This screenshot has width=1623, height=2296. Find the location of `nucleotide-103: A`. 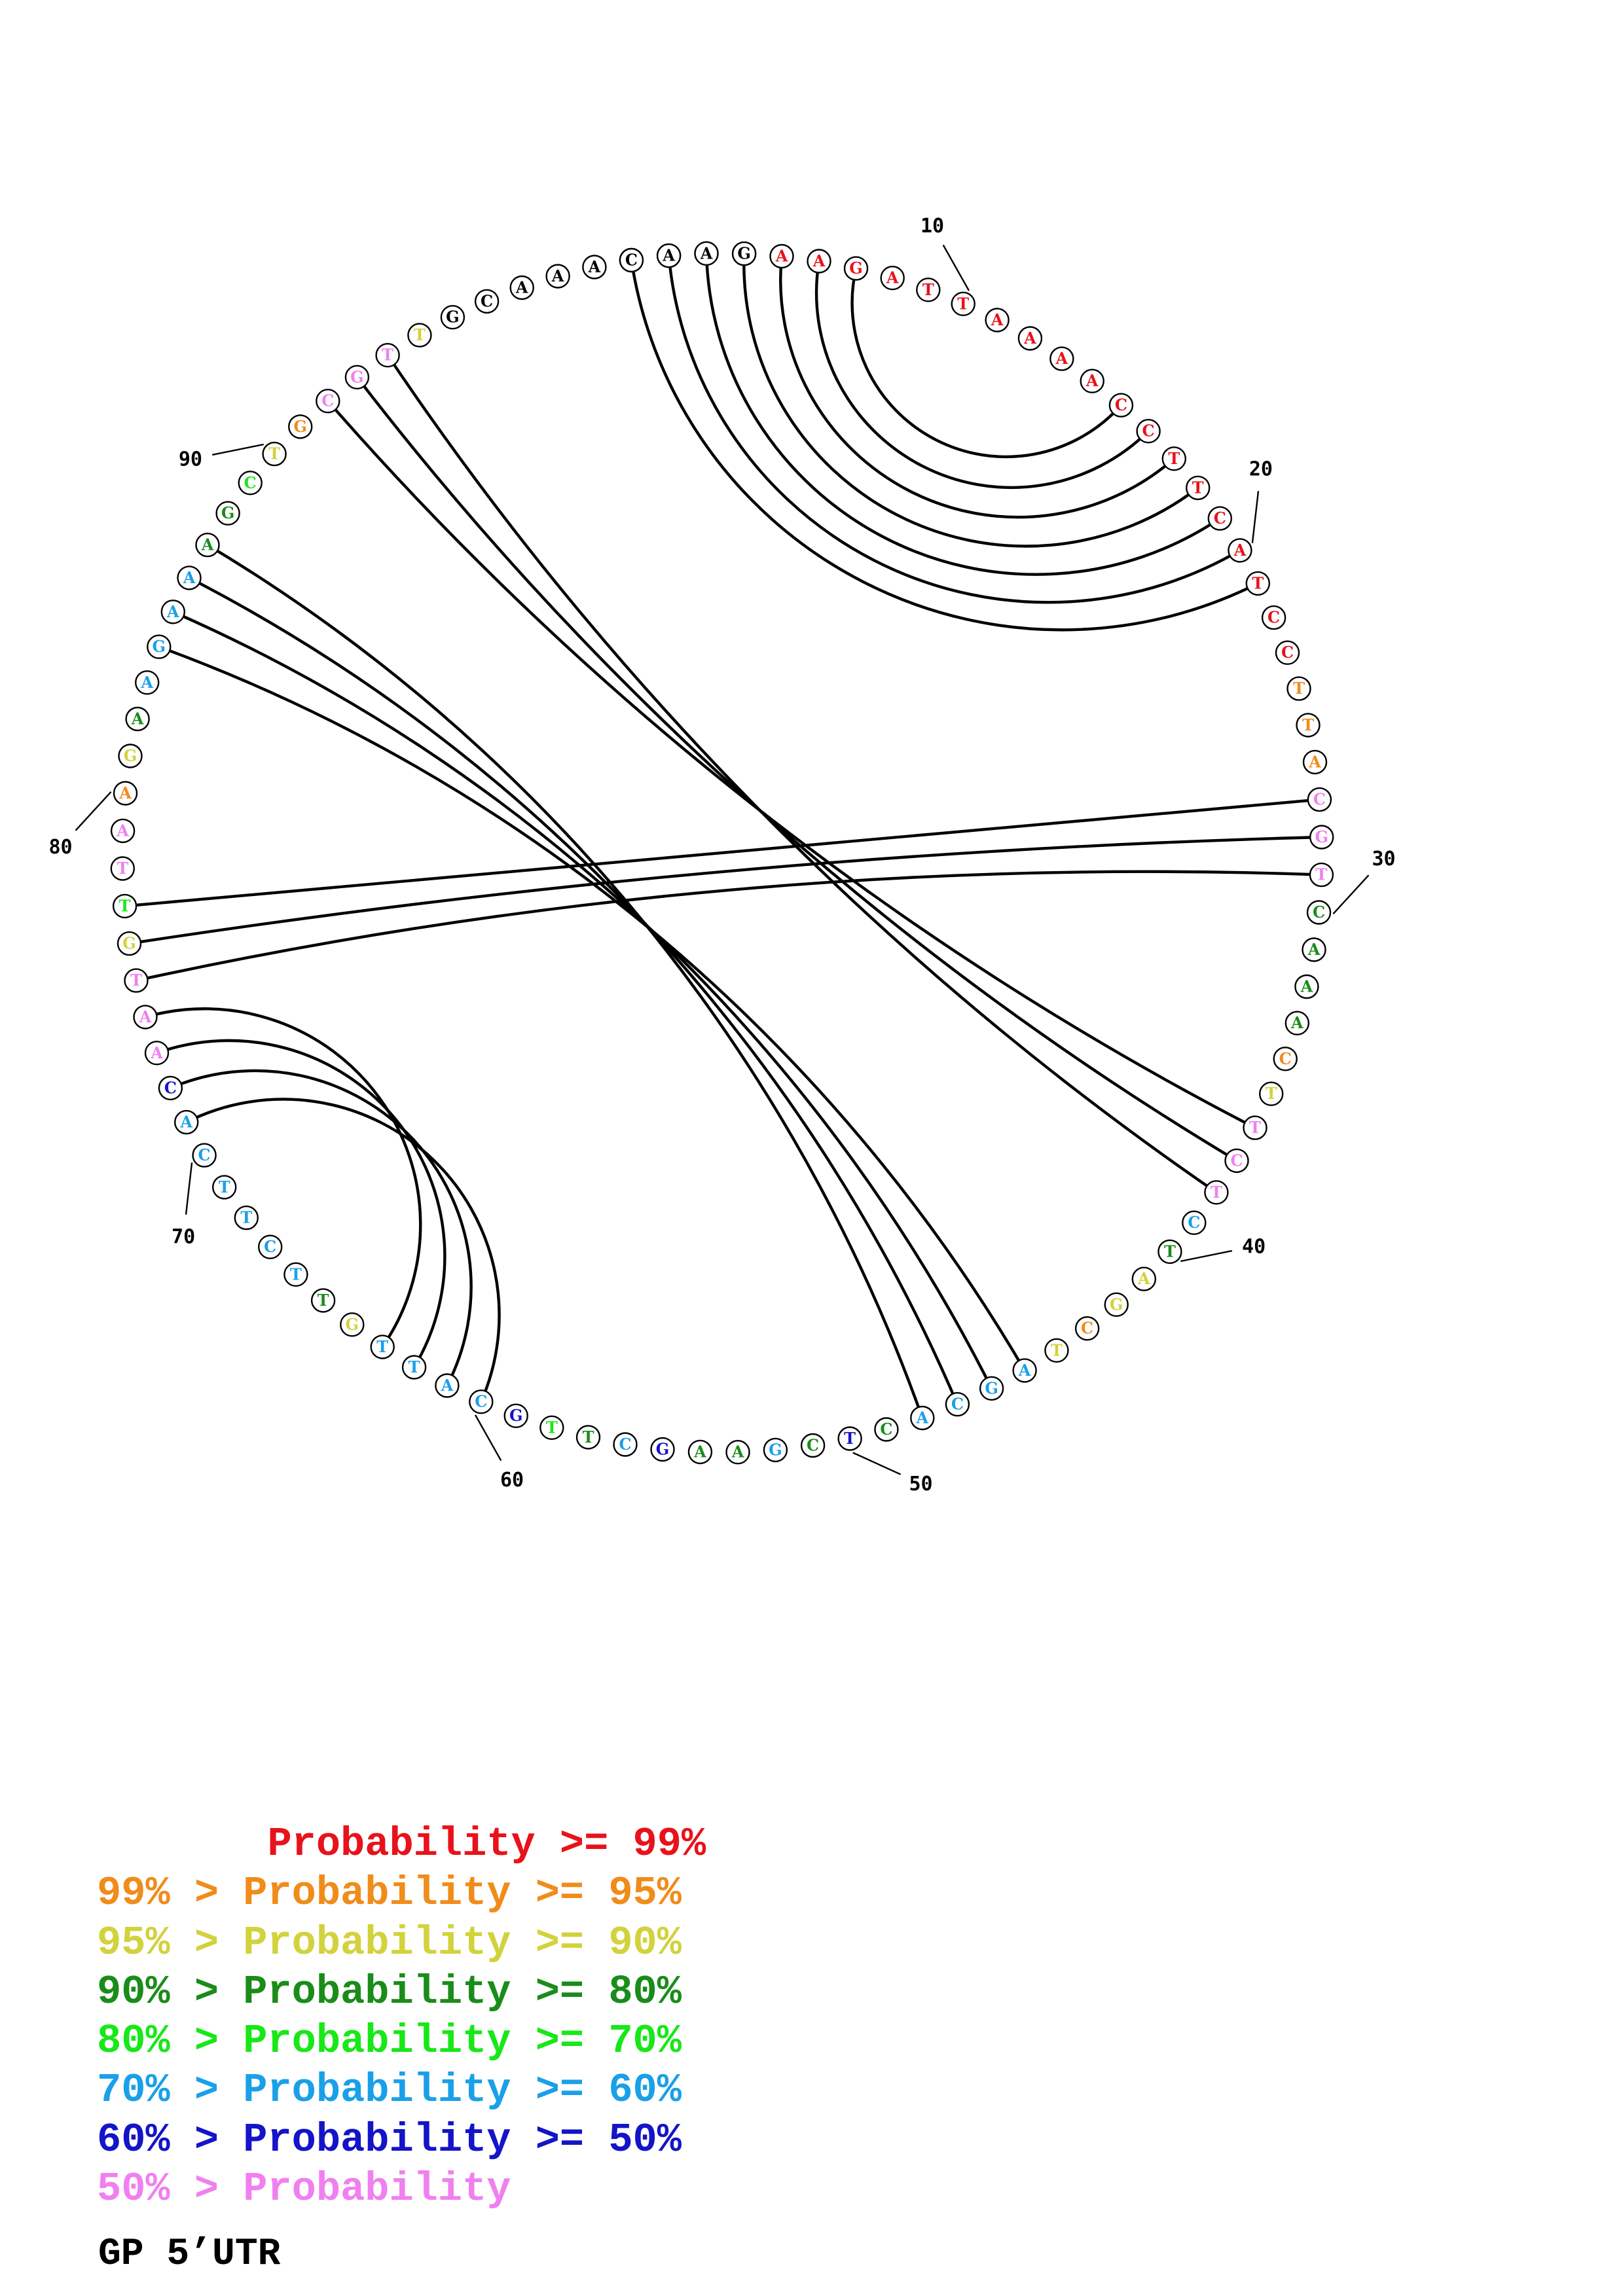

nucleotide-103: A is located at coordinates (706, 253).